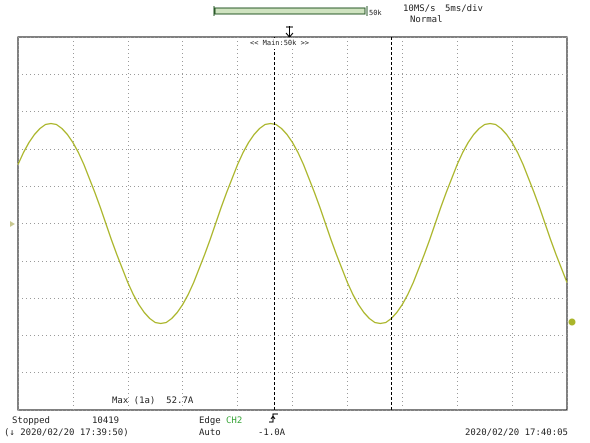 This screenshot has height=443, width=590. Describe the element at coordinates (272, 433) in the screenshot. I see `text: -1.0A` at that location.